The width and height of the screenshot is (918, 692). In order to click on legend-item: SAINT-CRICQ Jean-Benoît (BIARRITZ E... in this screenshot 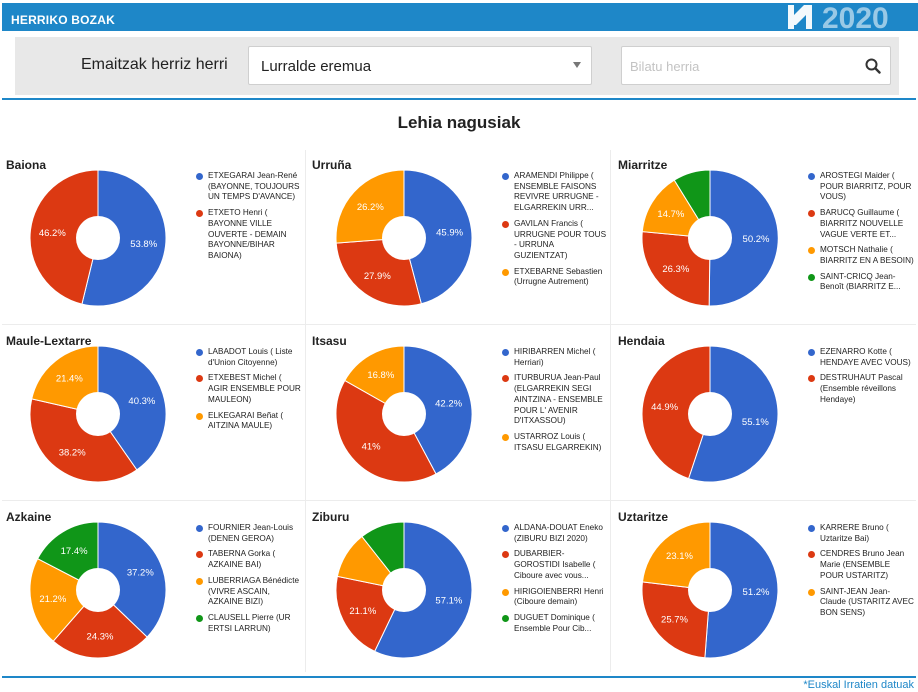, I will do `click(860, 282)`.